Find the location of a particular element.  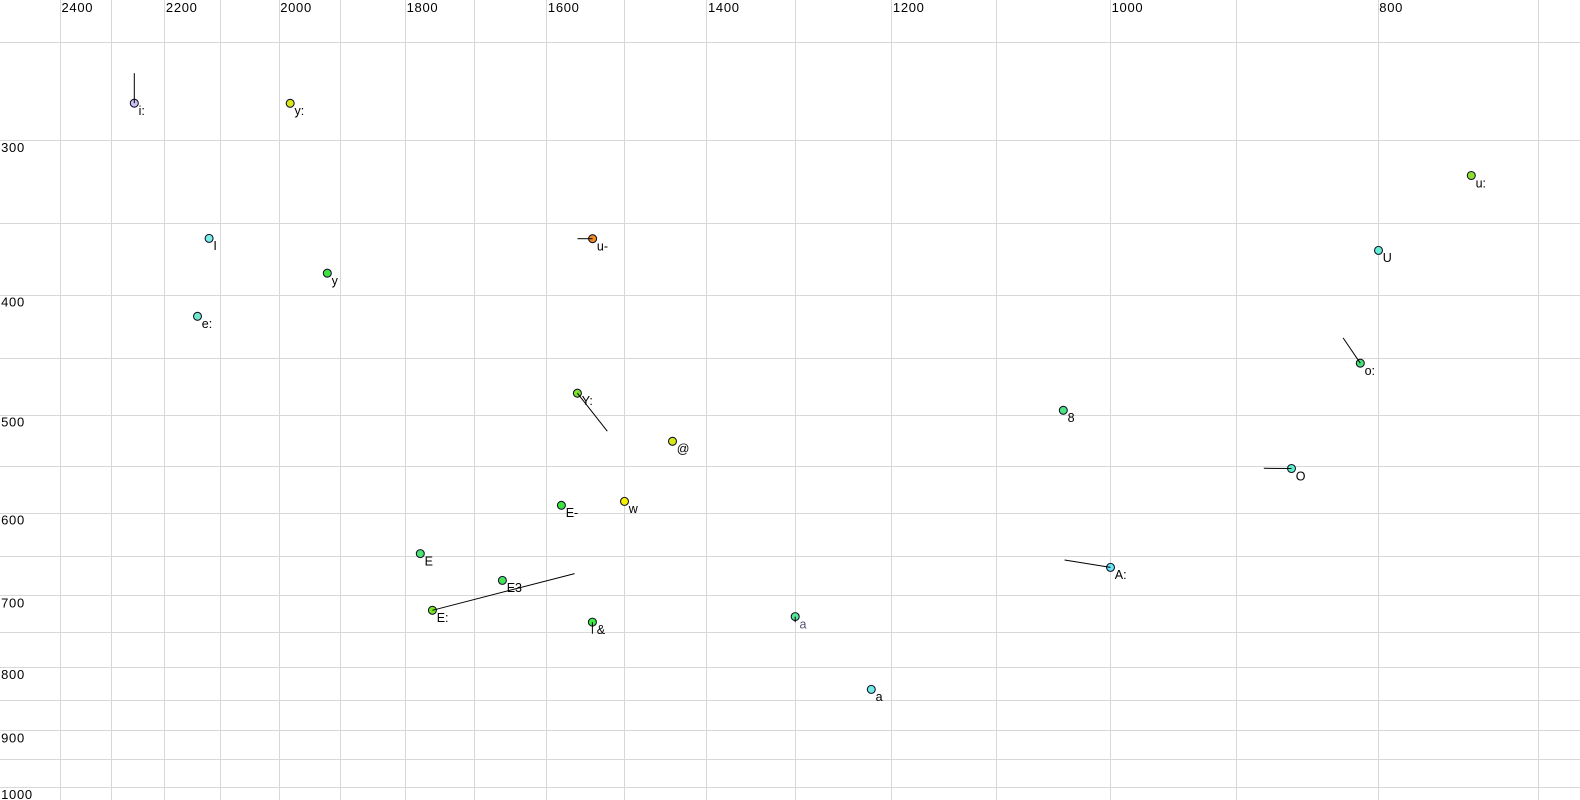

svg-text: y is located at coordinates (335, 281).